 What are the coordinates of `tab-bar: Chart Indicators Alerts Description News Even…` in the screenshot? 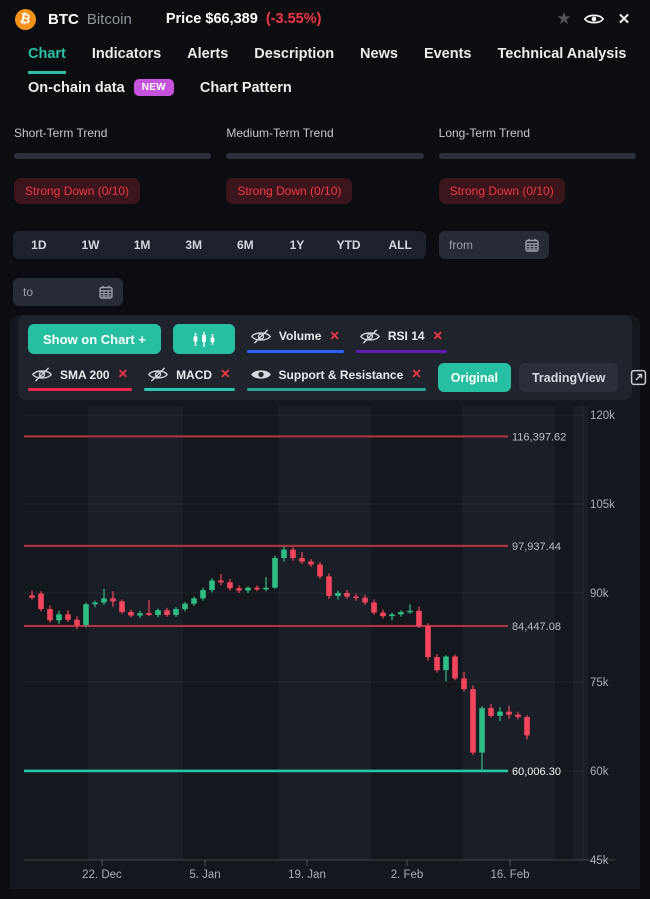 It's located at (325, 73).